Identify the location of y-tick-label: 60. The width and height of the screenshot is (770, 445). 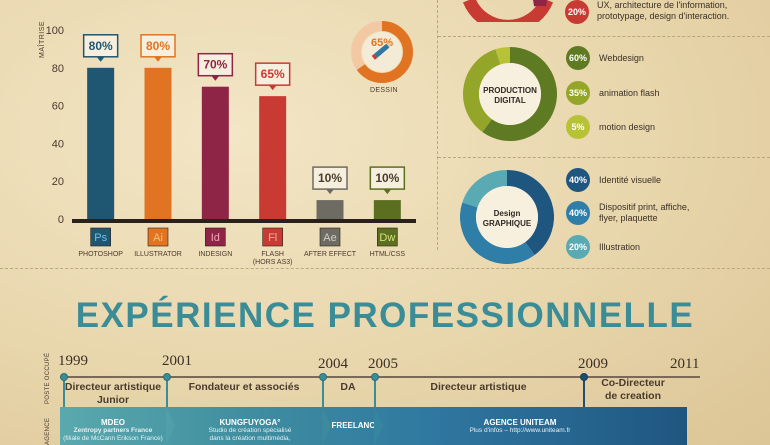
(58, 107).